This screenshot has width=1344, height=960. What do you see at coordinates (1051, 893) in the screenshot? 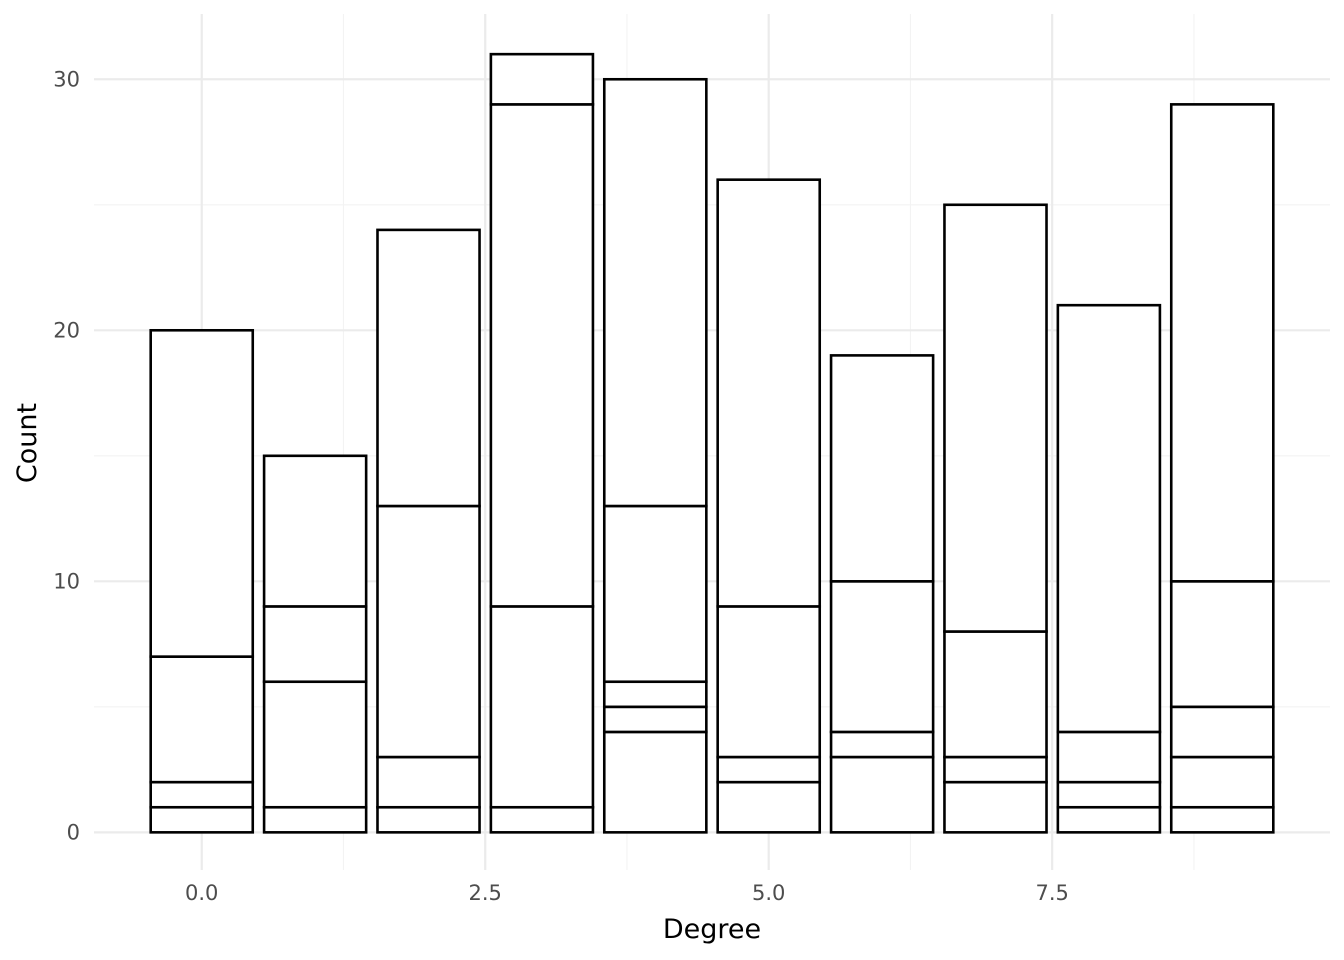
I see `x-tick-label: 7.5` at bounding box center [1051, 893].